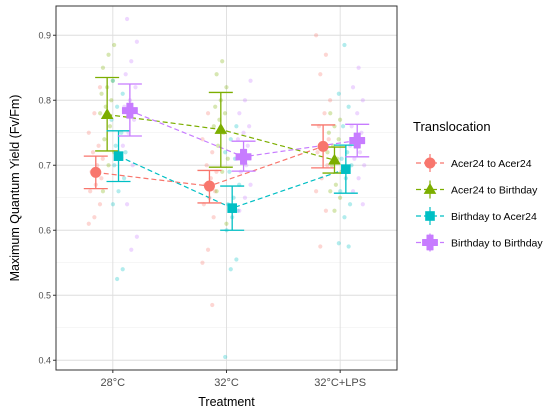 The height and width of the screenshot is (415, 550). What do you see at coordinates (494, 191) in the screenshot?
I see `legend-label: Acer24 to Birthday` at bounding box center [494, 191].